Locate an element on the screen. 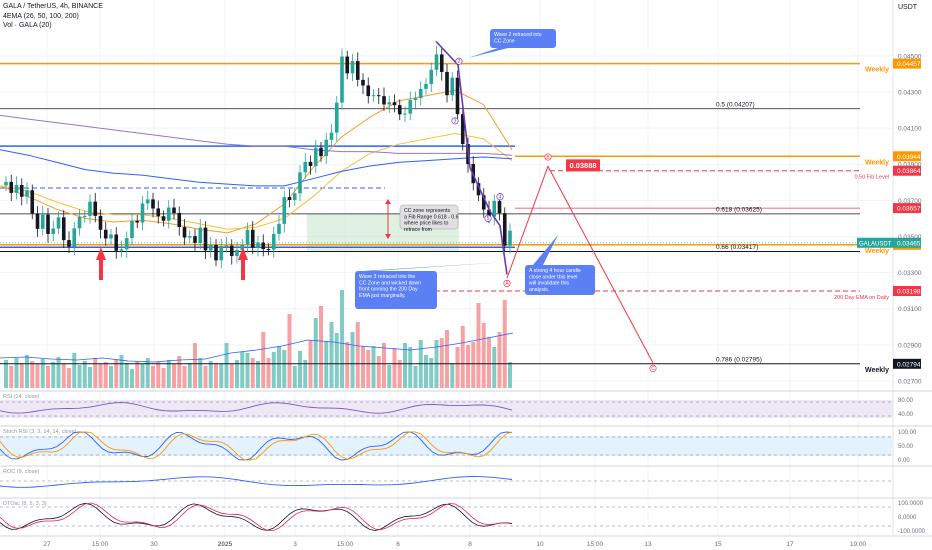 The height and width of the screenshot is (550, 932). level-text: 0.66 (0.03417) is located at coordinates (737, 247).